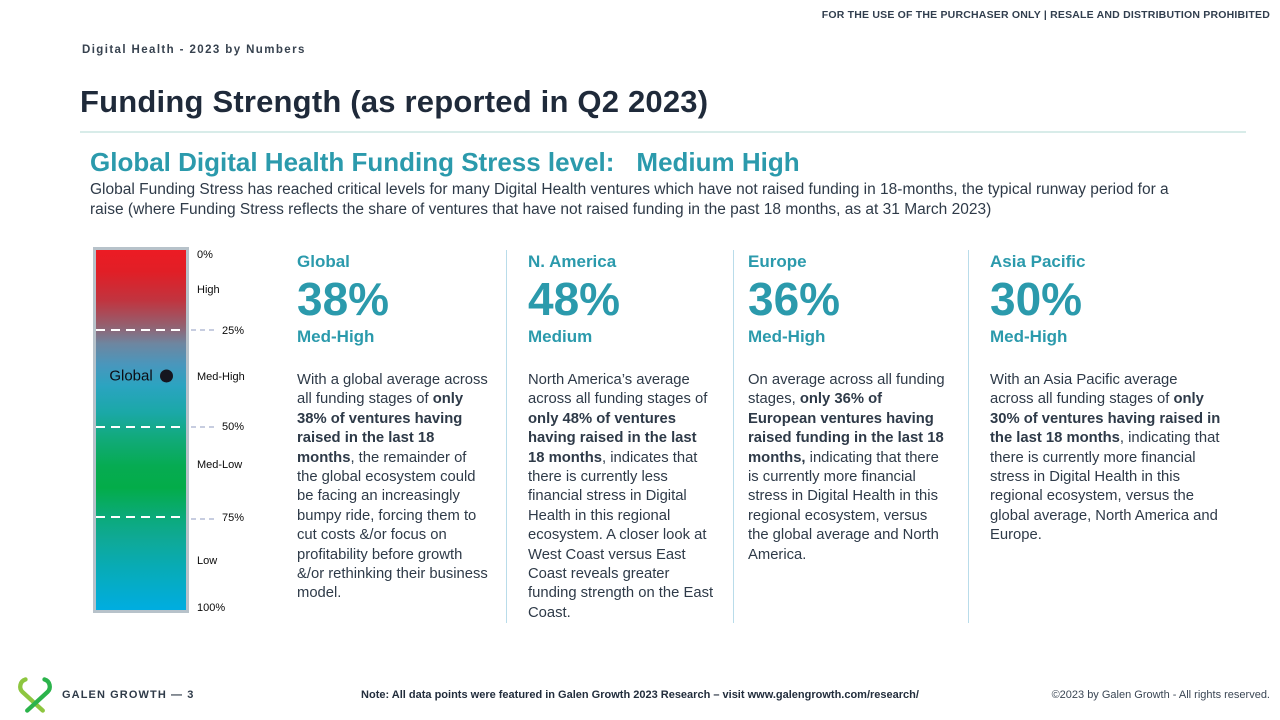 This screenshot has height=720, width=1280. Describe the element at coordinates (572, 261) in the screenshot. I see `region-name: N. America` at that location.